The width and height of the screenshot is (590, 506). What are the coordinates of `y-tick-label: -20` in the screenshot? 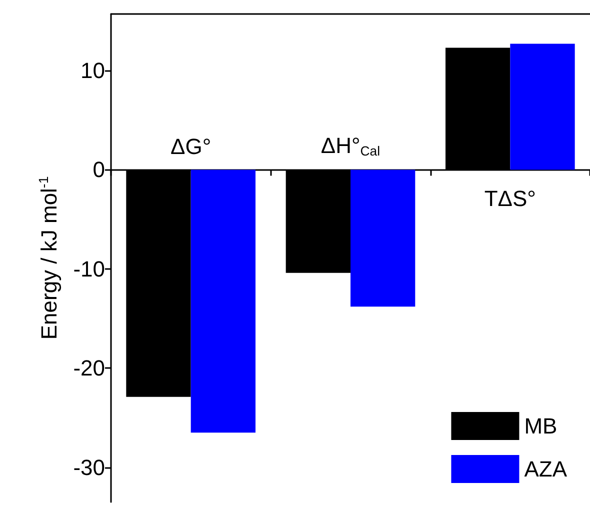 It's located at (89, 368).